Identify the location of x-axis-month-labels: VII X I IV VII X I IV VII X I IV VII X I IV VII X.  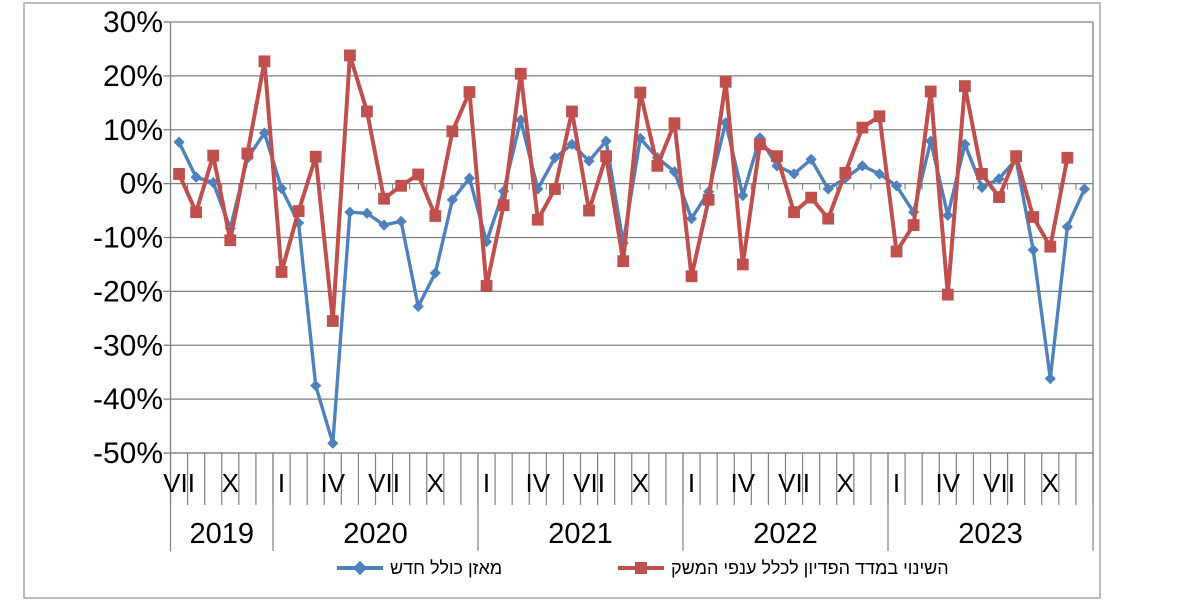
(611, 483).